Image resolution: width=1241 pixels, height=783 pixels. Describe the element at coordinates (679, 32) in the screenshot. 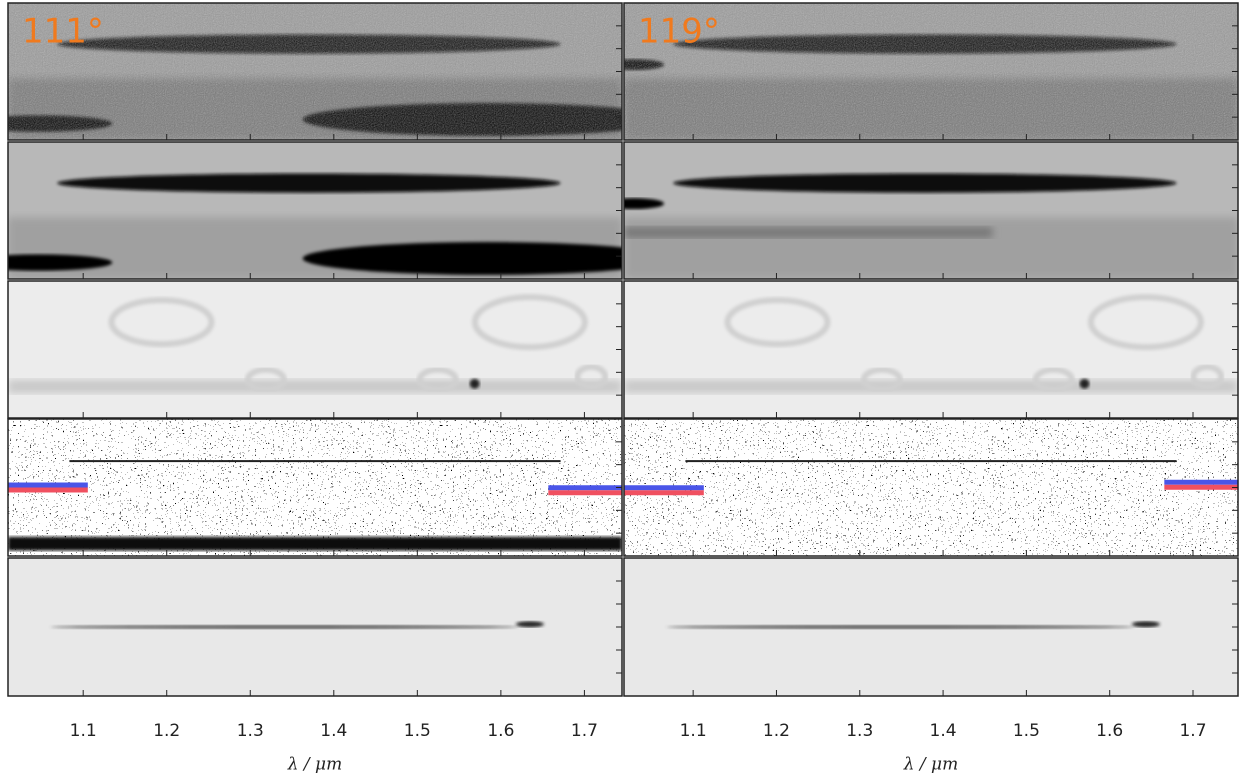

I see `annotation: 119°` at that location.